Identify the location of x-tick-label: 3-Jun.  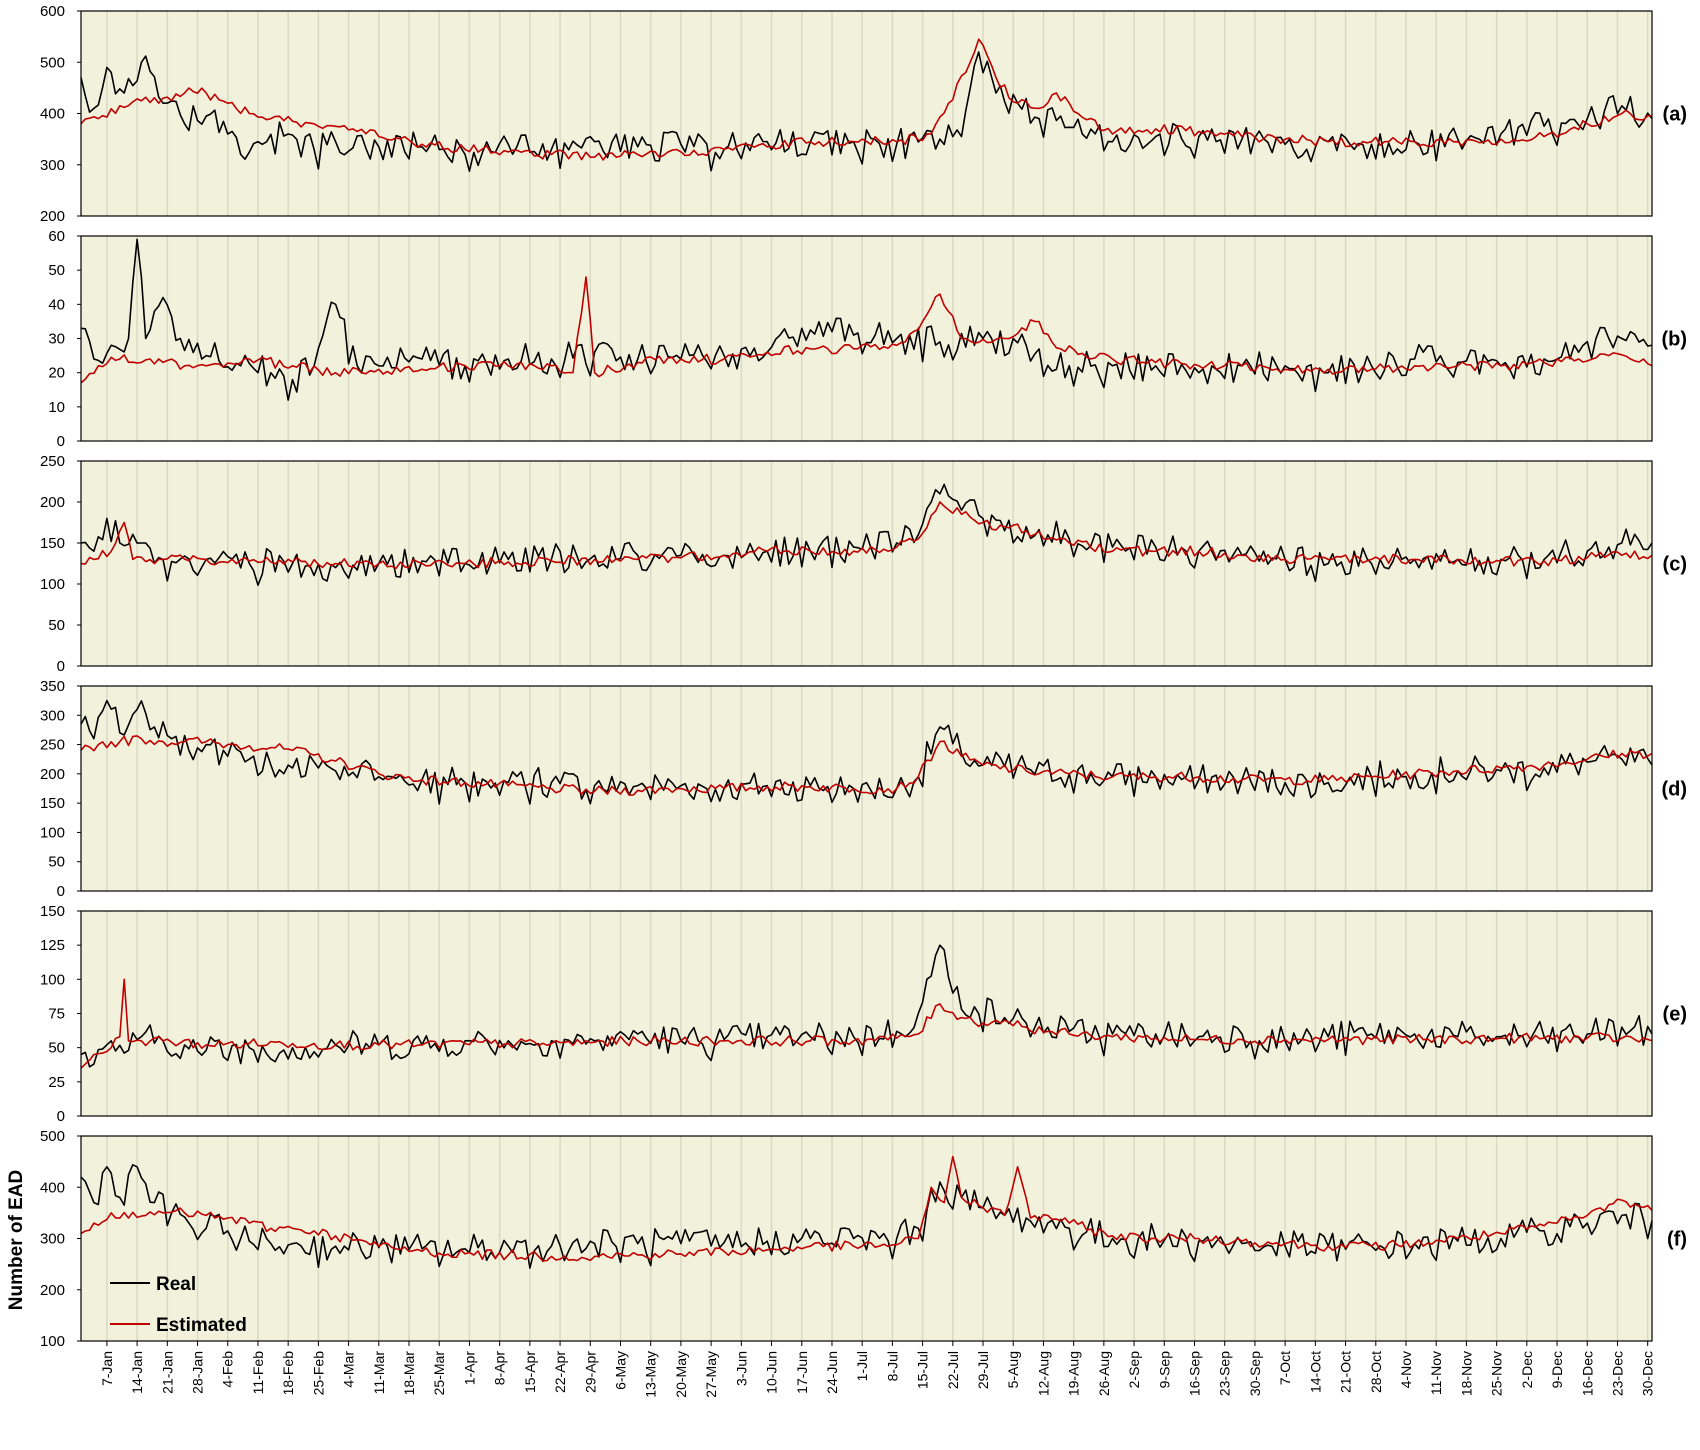
(741, 1368).